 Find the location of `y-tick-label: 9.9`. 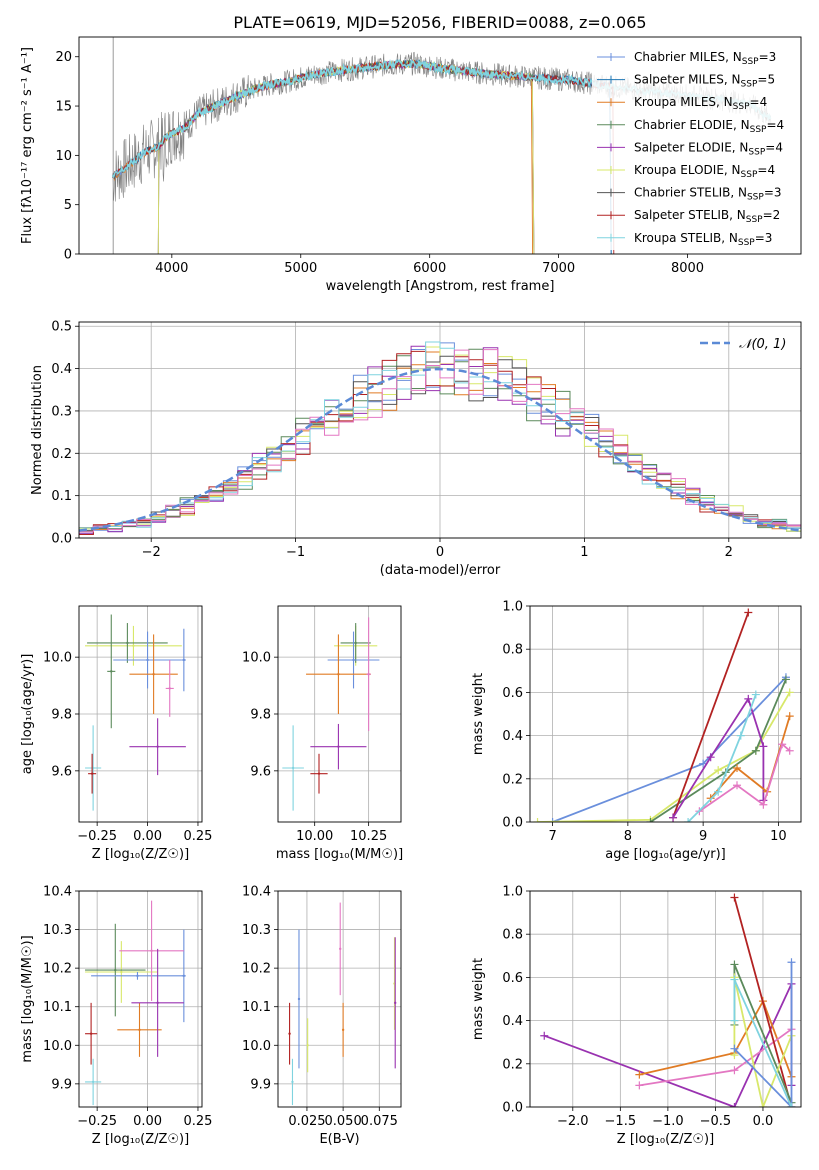

y-tick-label: 9.9 is located at coordinates (61, 1084).